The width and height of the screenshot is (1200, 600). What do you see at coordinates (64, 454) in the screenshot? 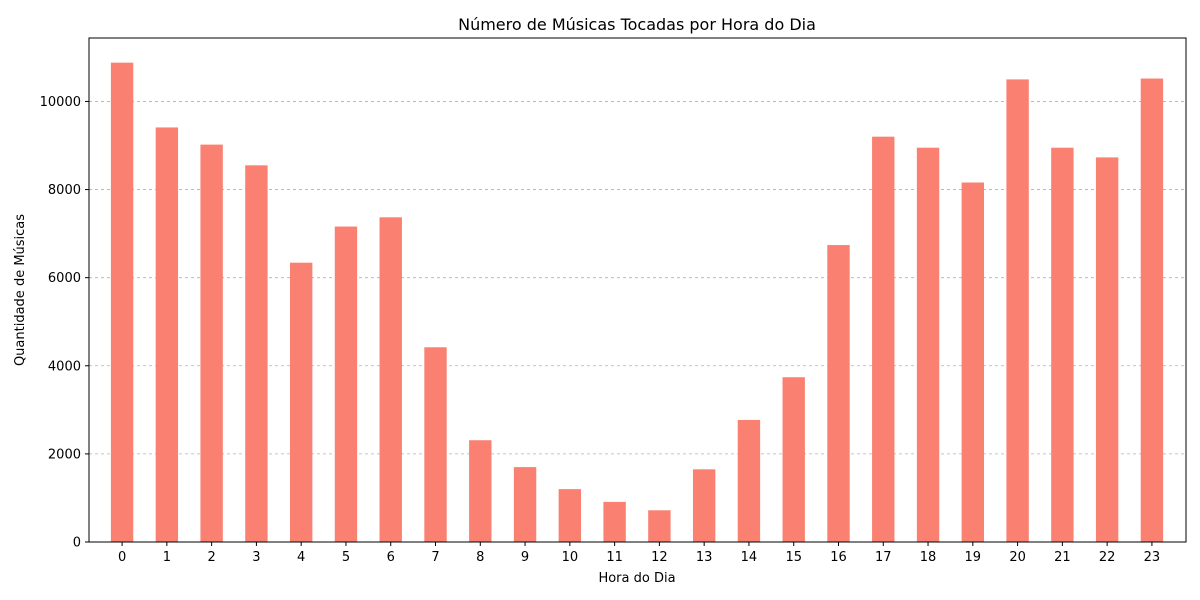
I see `y-tick-label: 2000` at bounding box center [64, 454].